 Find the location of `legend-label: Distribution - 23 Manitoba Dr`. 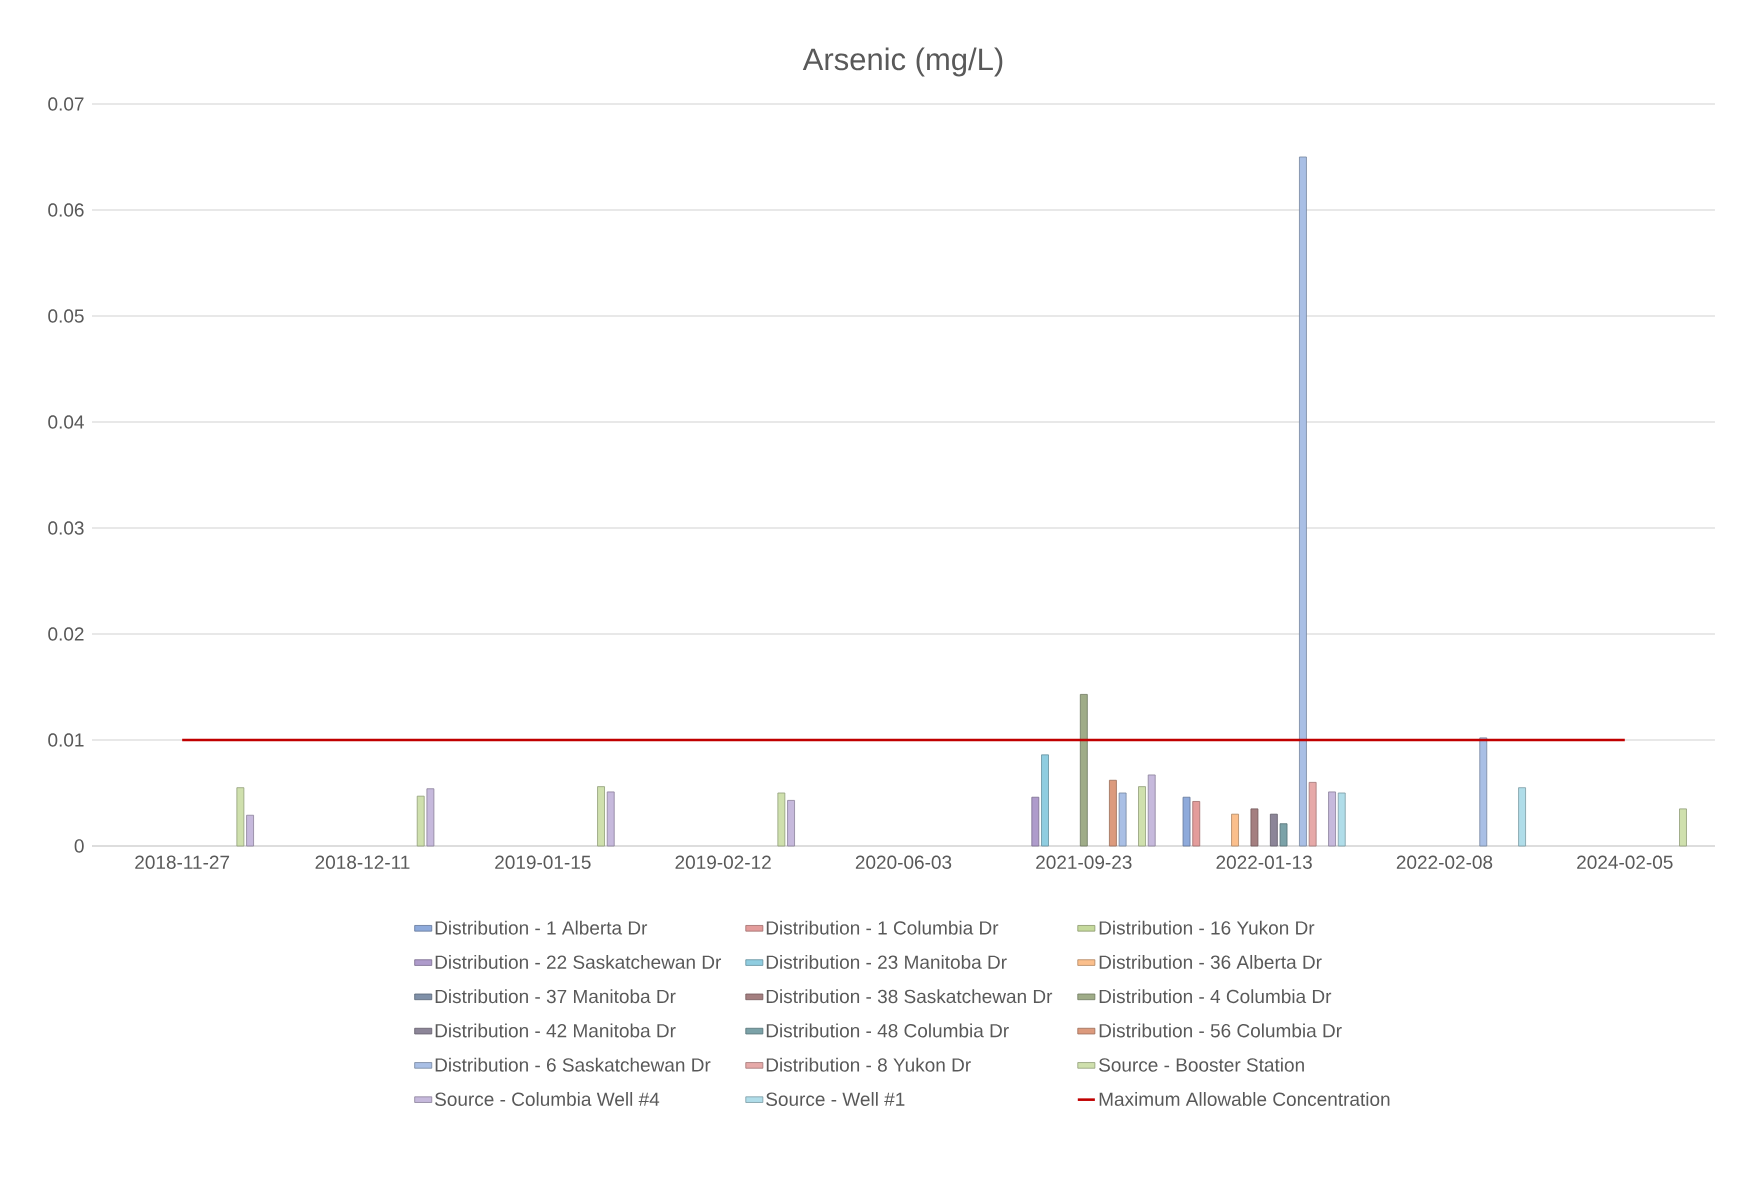

legend-label: Distribution - 23 Manitoba Dr is located at coordinates (886, 961).